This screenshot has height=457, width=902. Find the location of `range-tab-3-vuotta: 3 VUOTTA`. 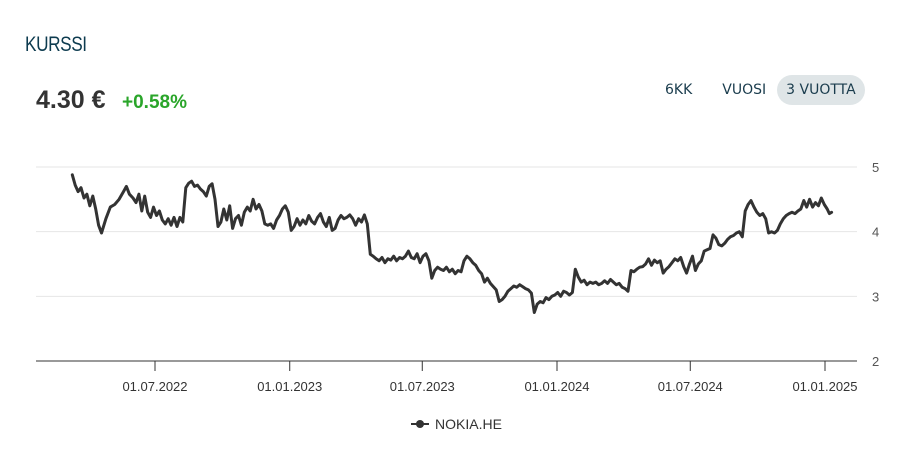

range-tab-3-vuotta: 3 VUOTTA is located at coordinates (821, 90).